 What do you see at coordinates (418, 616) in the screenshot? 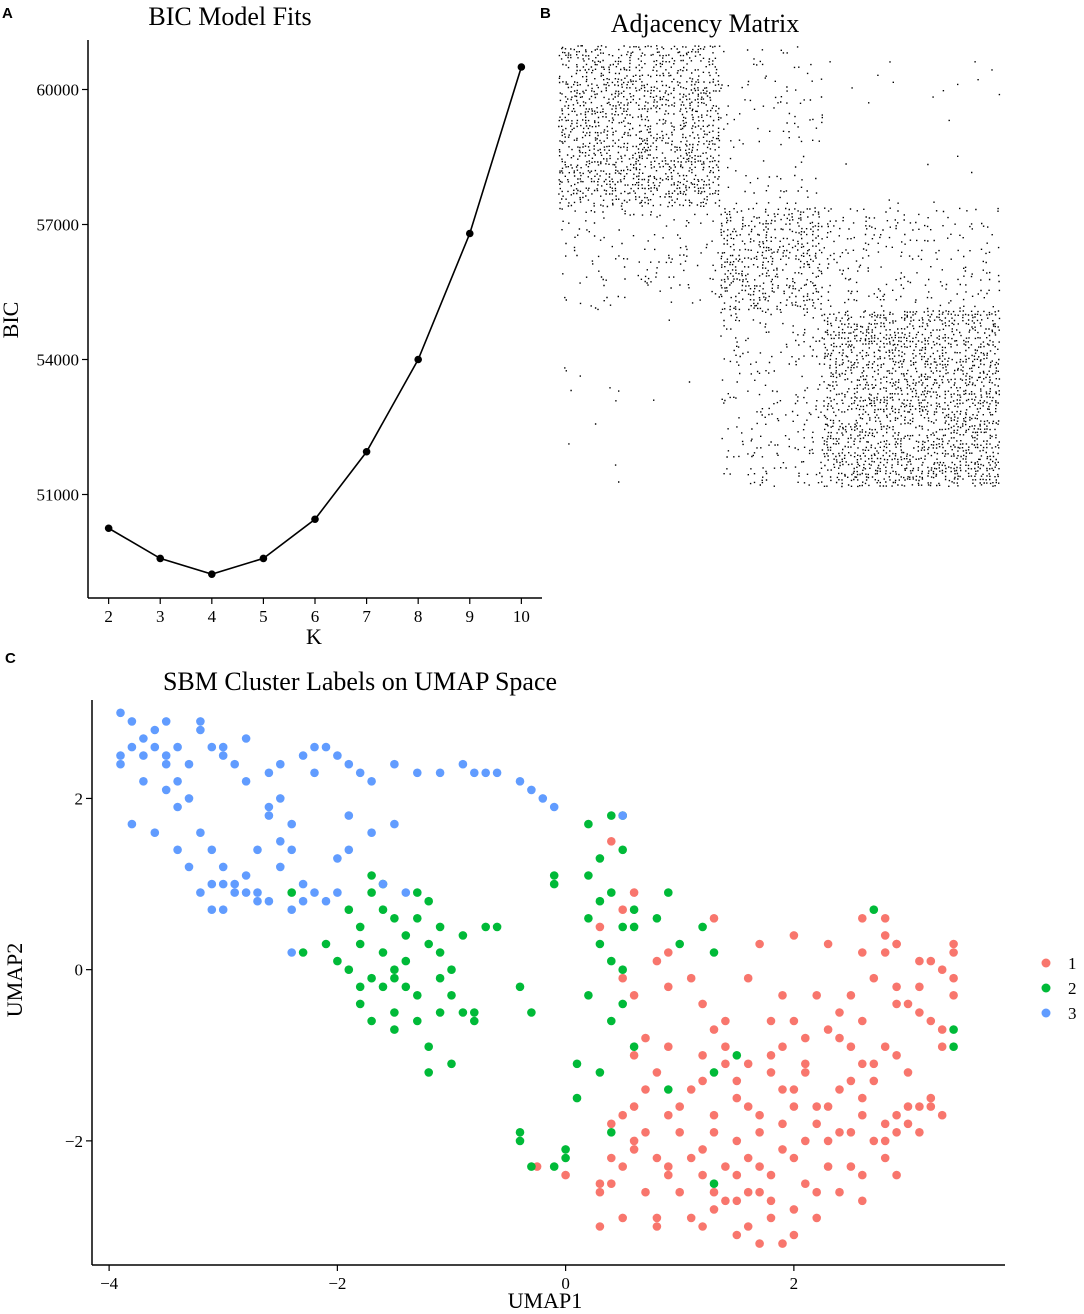
I see `bic-x-tick-label: 8` at bounding box center [418, 616].